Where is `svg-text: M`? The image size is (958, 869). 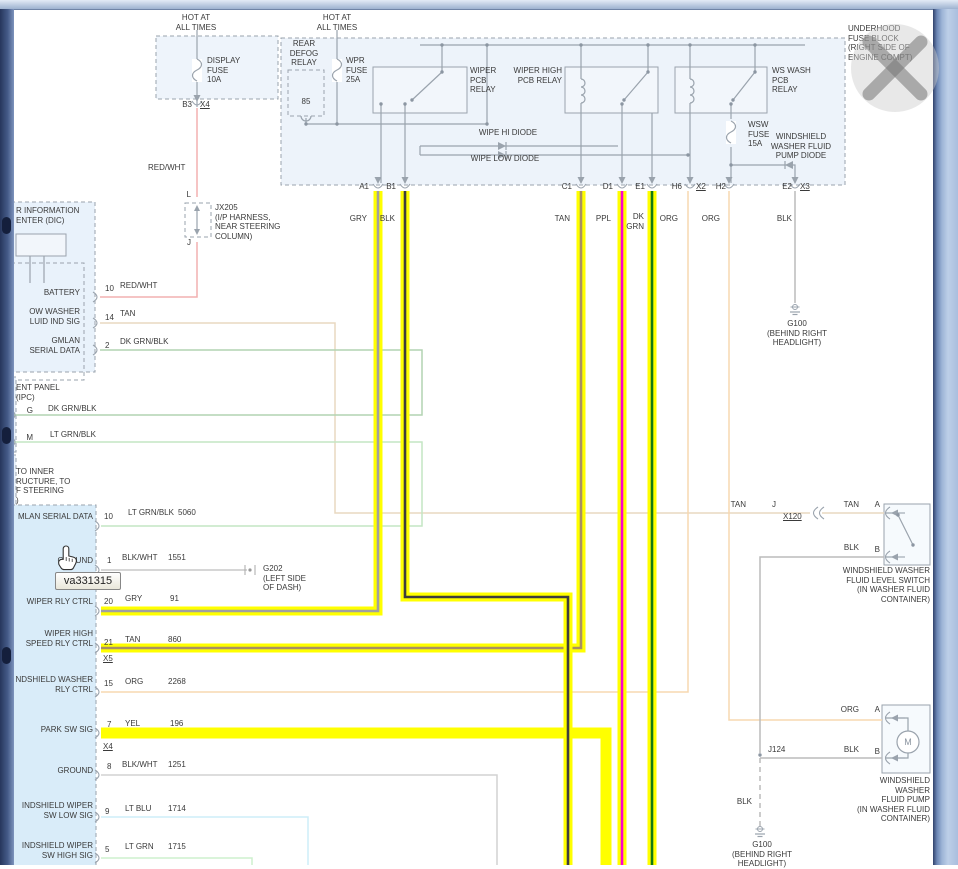
svg-text: M is located at coordinates (908, 742).